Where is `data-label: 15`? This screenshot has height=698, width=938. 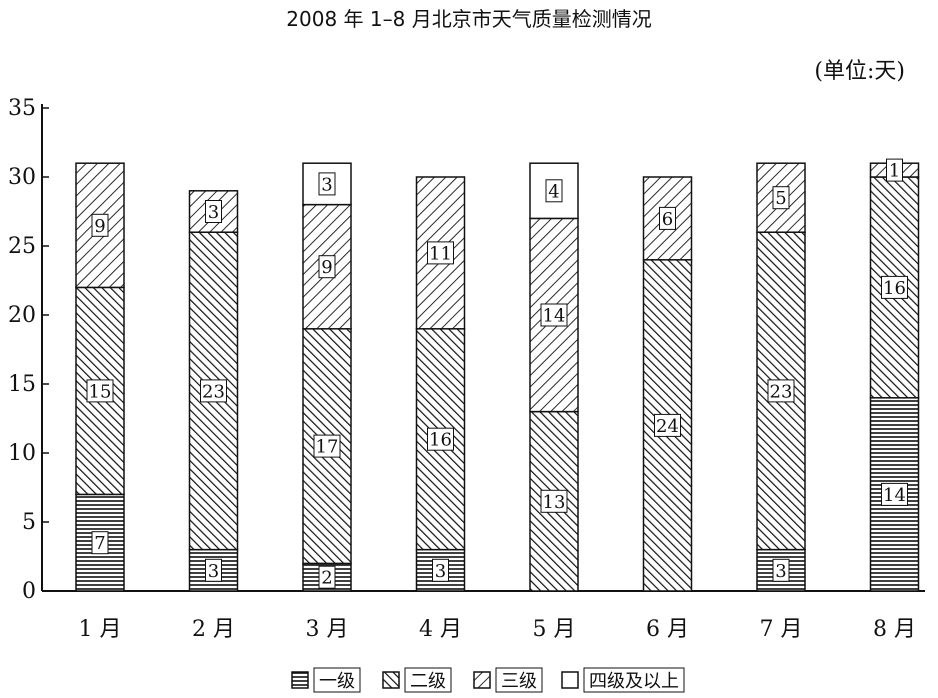 data-label: 15 is located at coordinates (100, 391).